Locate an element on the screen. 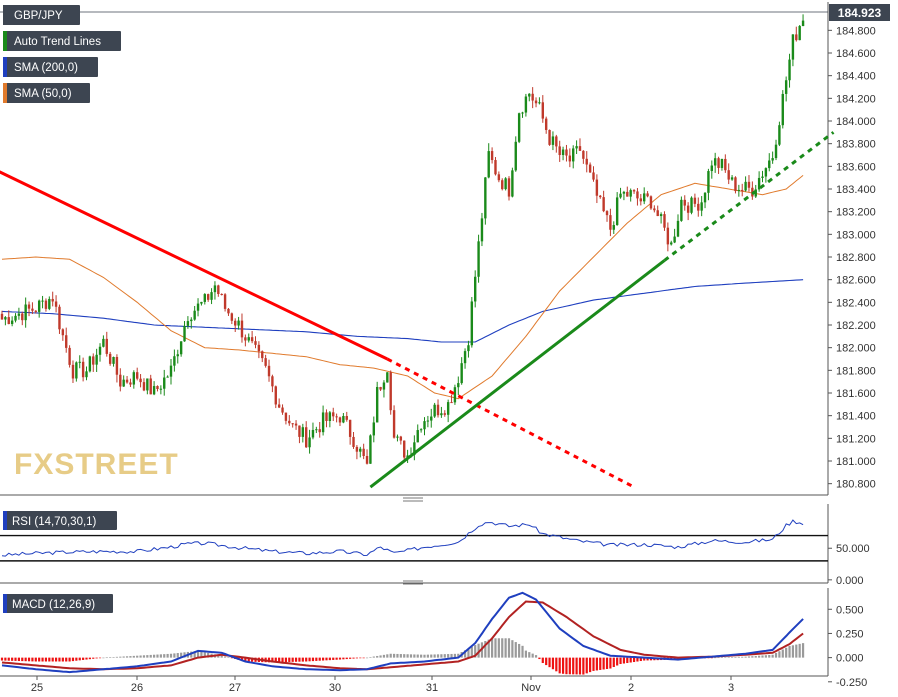  price-tick-label: 184.800 is located at coordinates (856, 31).